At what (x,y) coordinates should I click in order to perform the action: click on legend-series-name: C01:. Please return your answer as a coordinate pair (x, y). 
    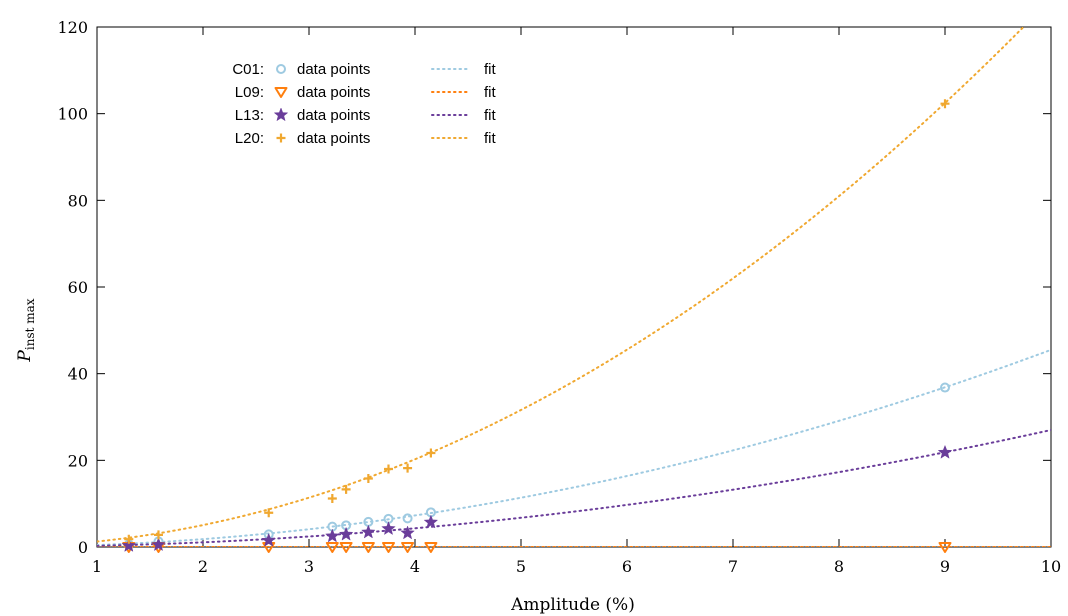
    Looking at the image, I should click on (248, 69).